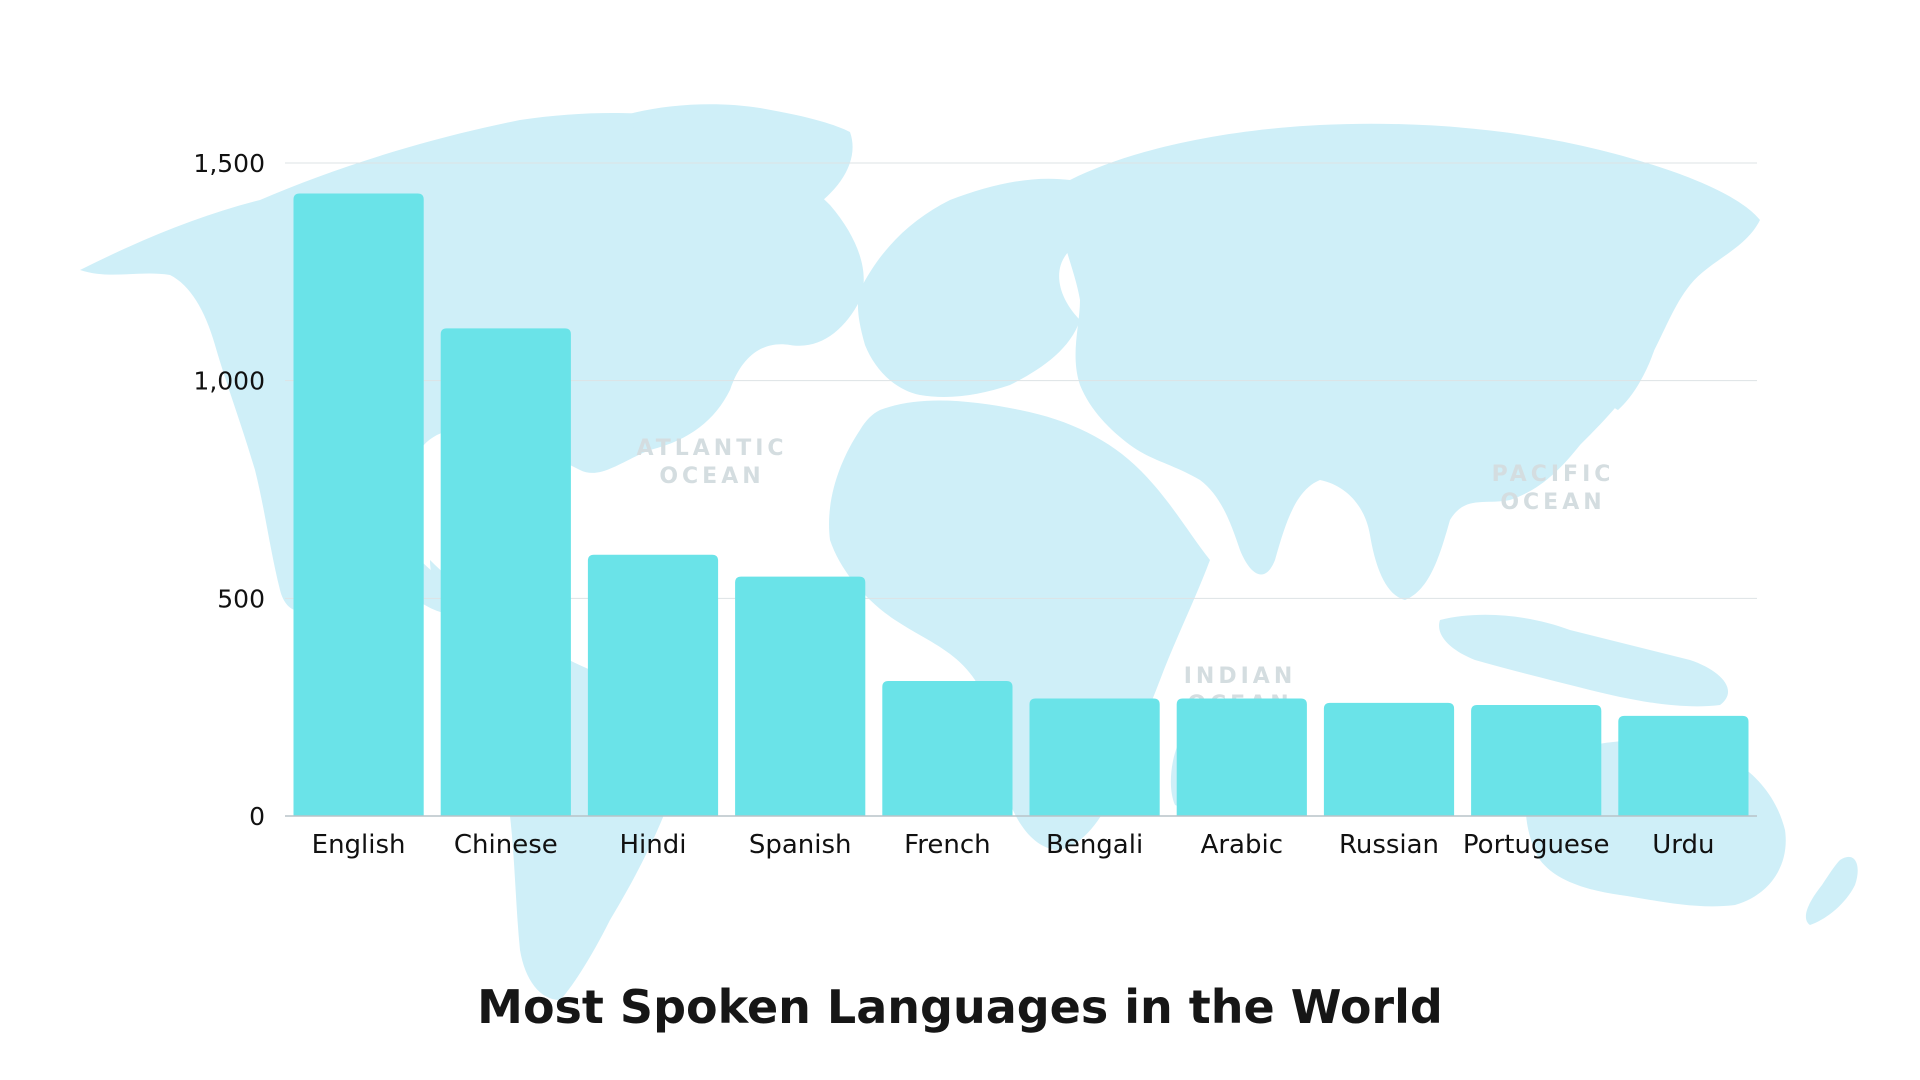 The image size is (1920, 1080). Describe the element at coordinates (1584, 660) in the screenshot. I see `map-se-asia-islands` at that location.